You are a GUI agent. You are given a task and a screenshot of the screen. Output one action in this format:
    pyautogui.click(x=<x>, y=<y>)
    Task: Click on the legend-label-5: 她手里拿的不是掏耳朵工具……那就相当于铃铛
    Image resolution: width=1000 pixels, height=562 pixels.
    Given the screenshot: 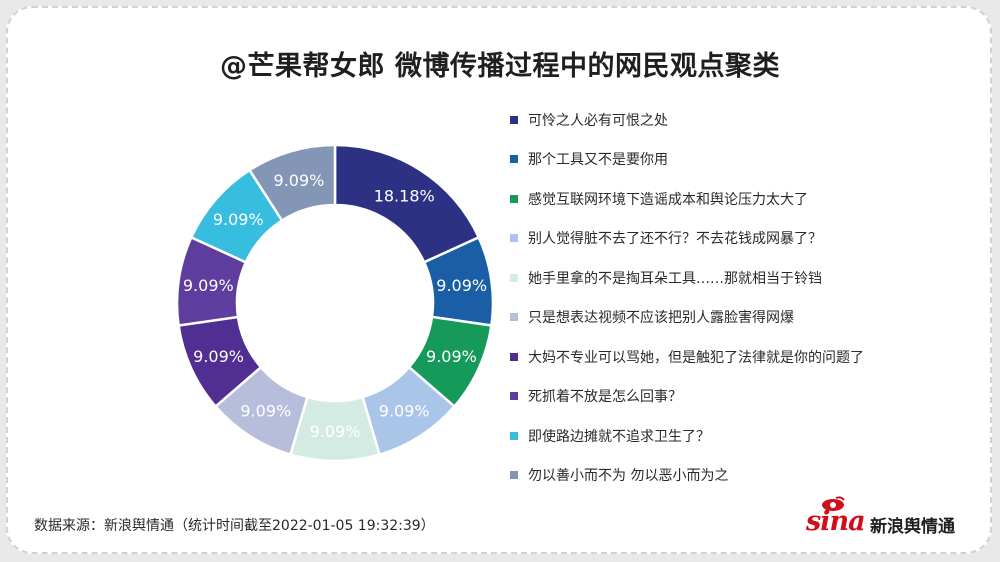 What is the action you would take?
    pyautogui.click(x=675, y=278)
    